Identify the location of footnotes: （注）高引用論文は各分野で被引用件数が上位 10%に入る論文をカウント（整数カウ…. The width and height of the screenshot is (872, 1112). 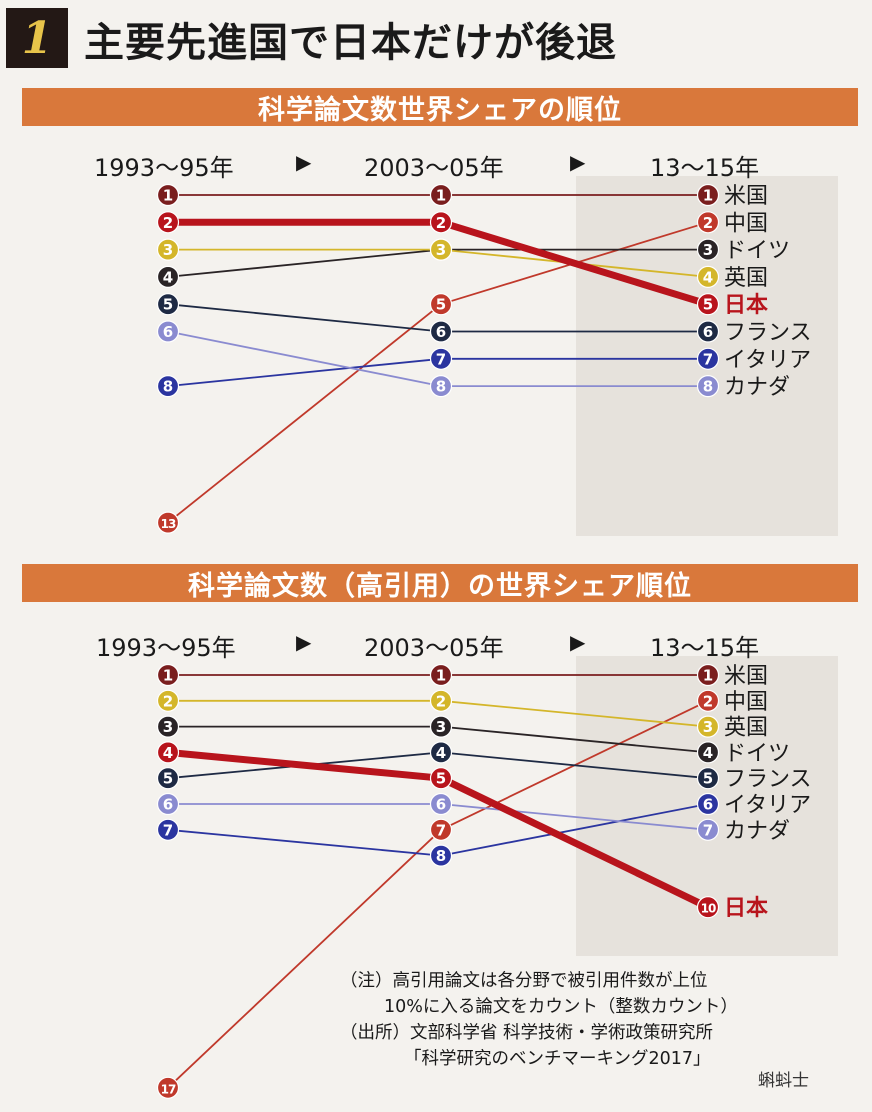
(573, 1020).